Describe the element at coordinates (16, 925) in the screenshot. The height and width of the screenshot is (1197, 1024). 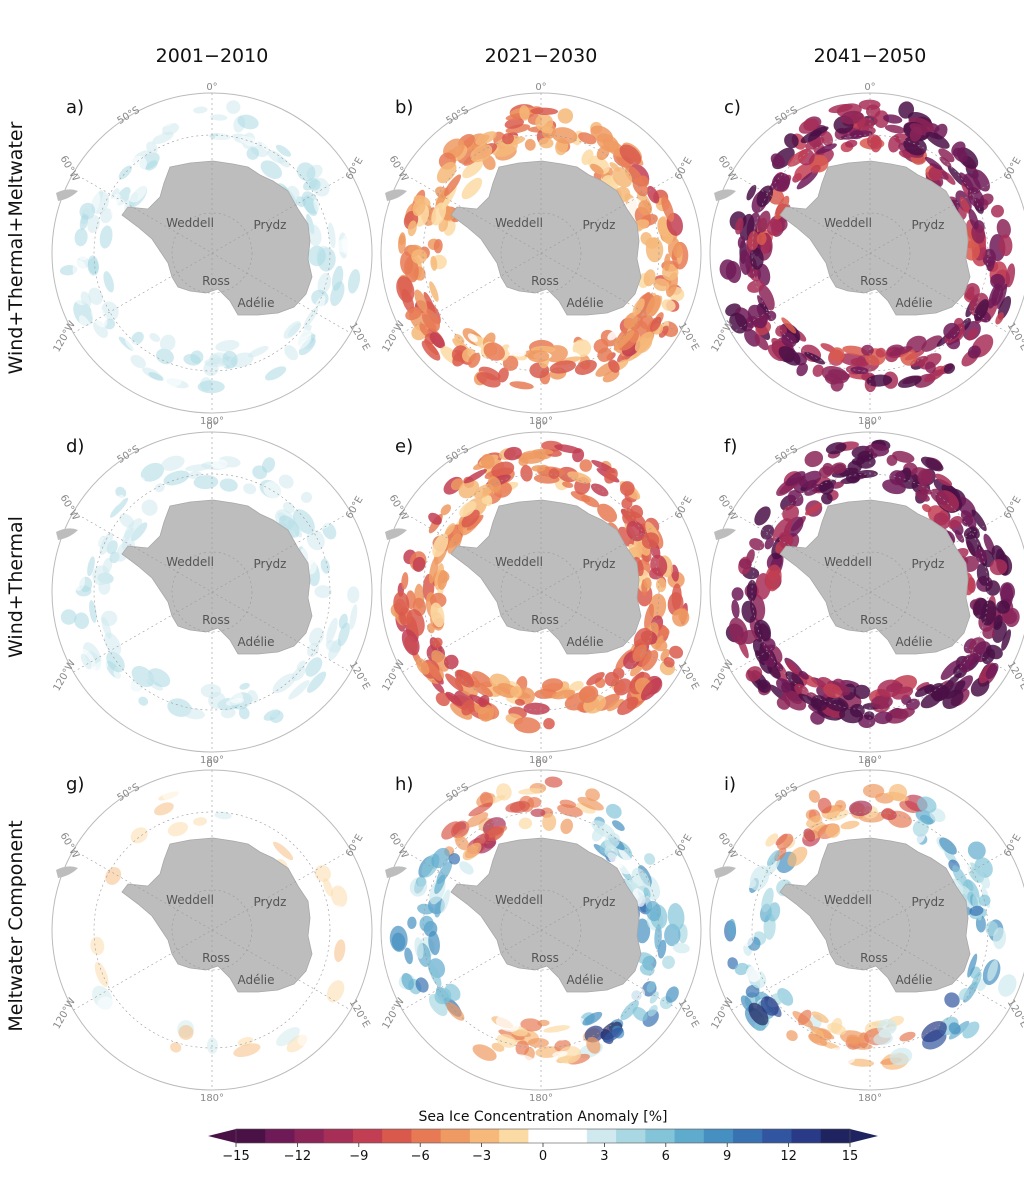
I see `row-title: Meltwater Component` at that location.